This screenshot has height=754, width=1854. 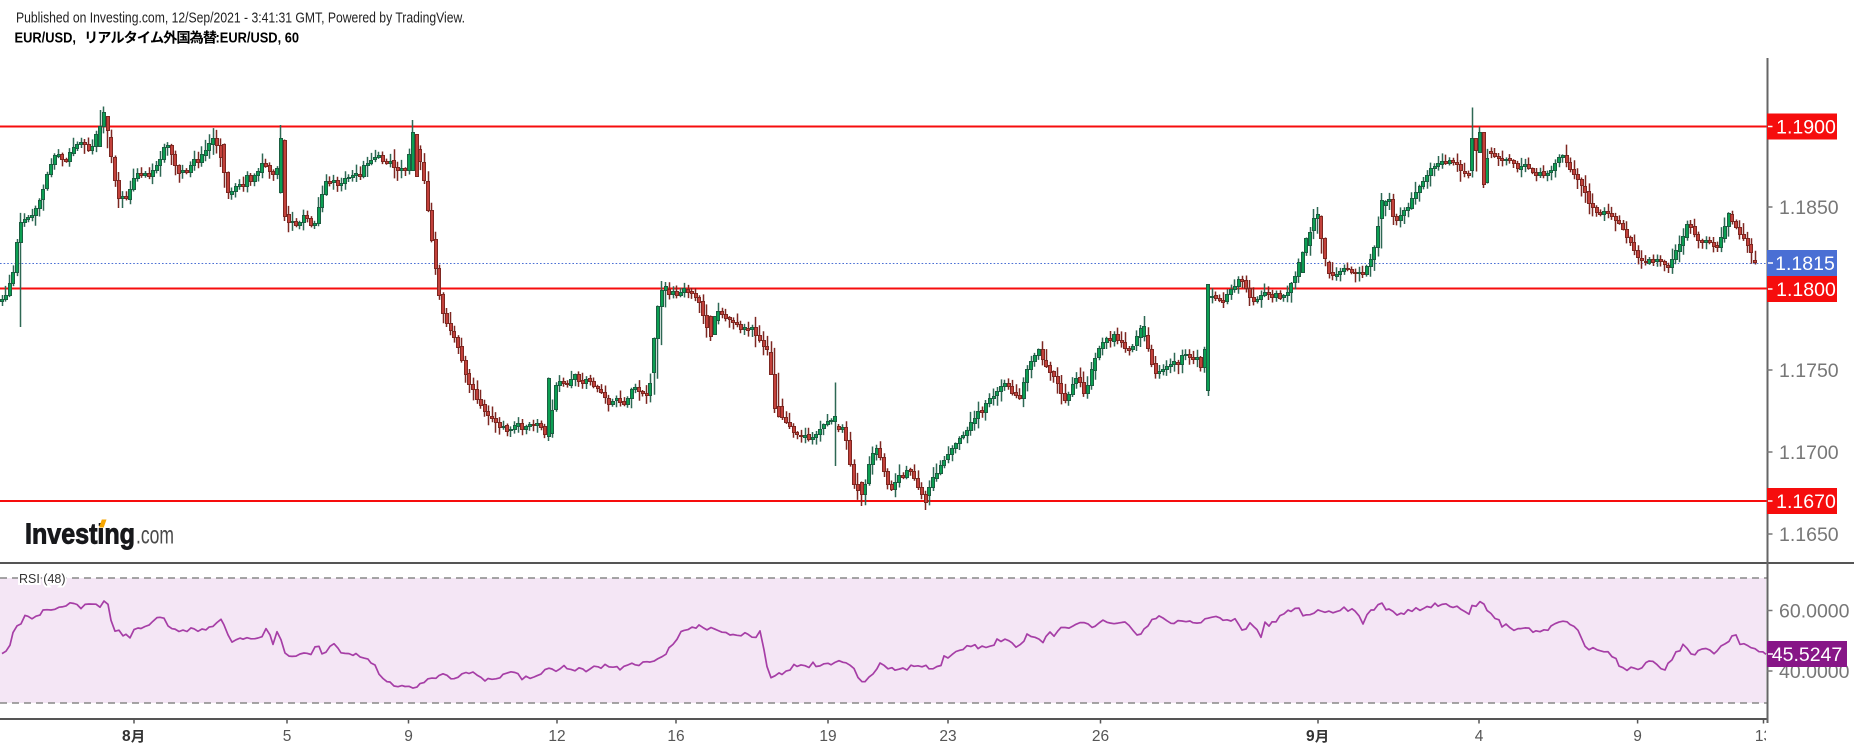 What do you see at coordinates (1806, 502) in the screenshot?
I see `svg-text: 1.1670` at bounding box center [1806, 502].